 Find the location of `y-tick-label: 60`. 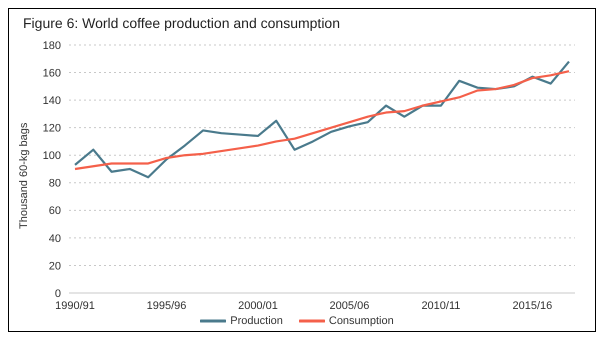

y-tick-label: 60 is located at coordinates (54, 211).